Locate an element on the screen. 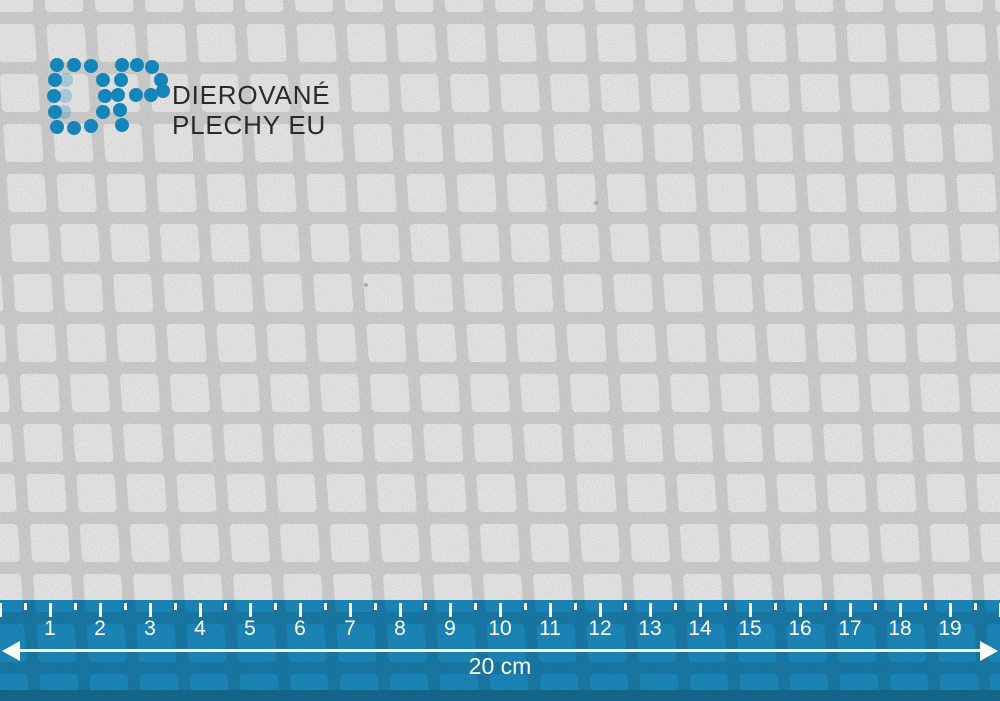  ruler-cm-number: 15 is located at coordinates (750, 628).